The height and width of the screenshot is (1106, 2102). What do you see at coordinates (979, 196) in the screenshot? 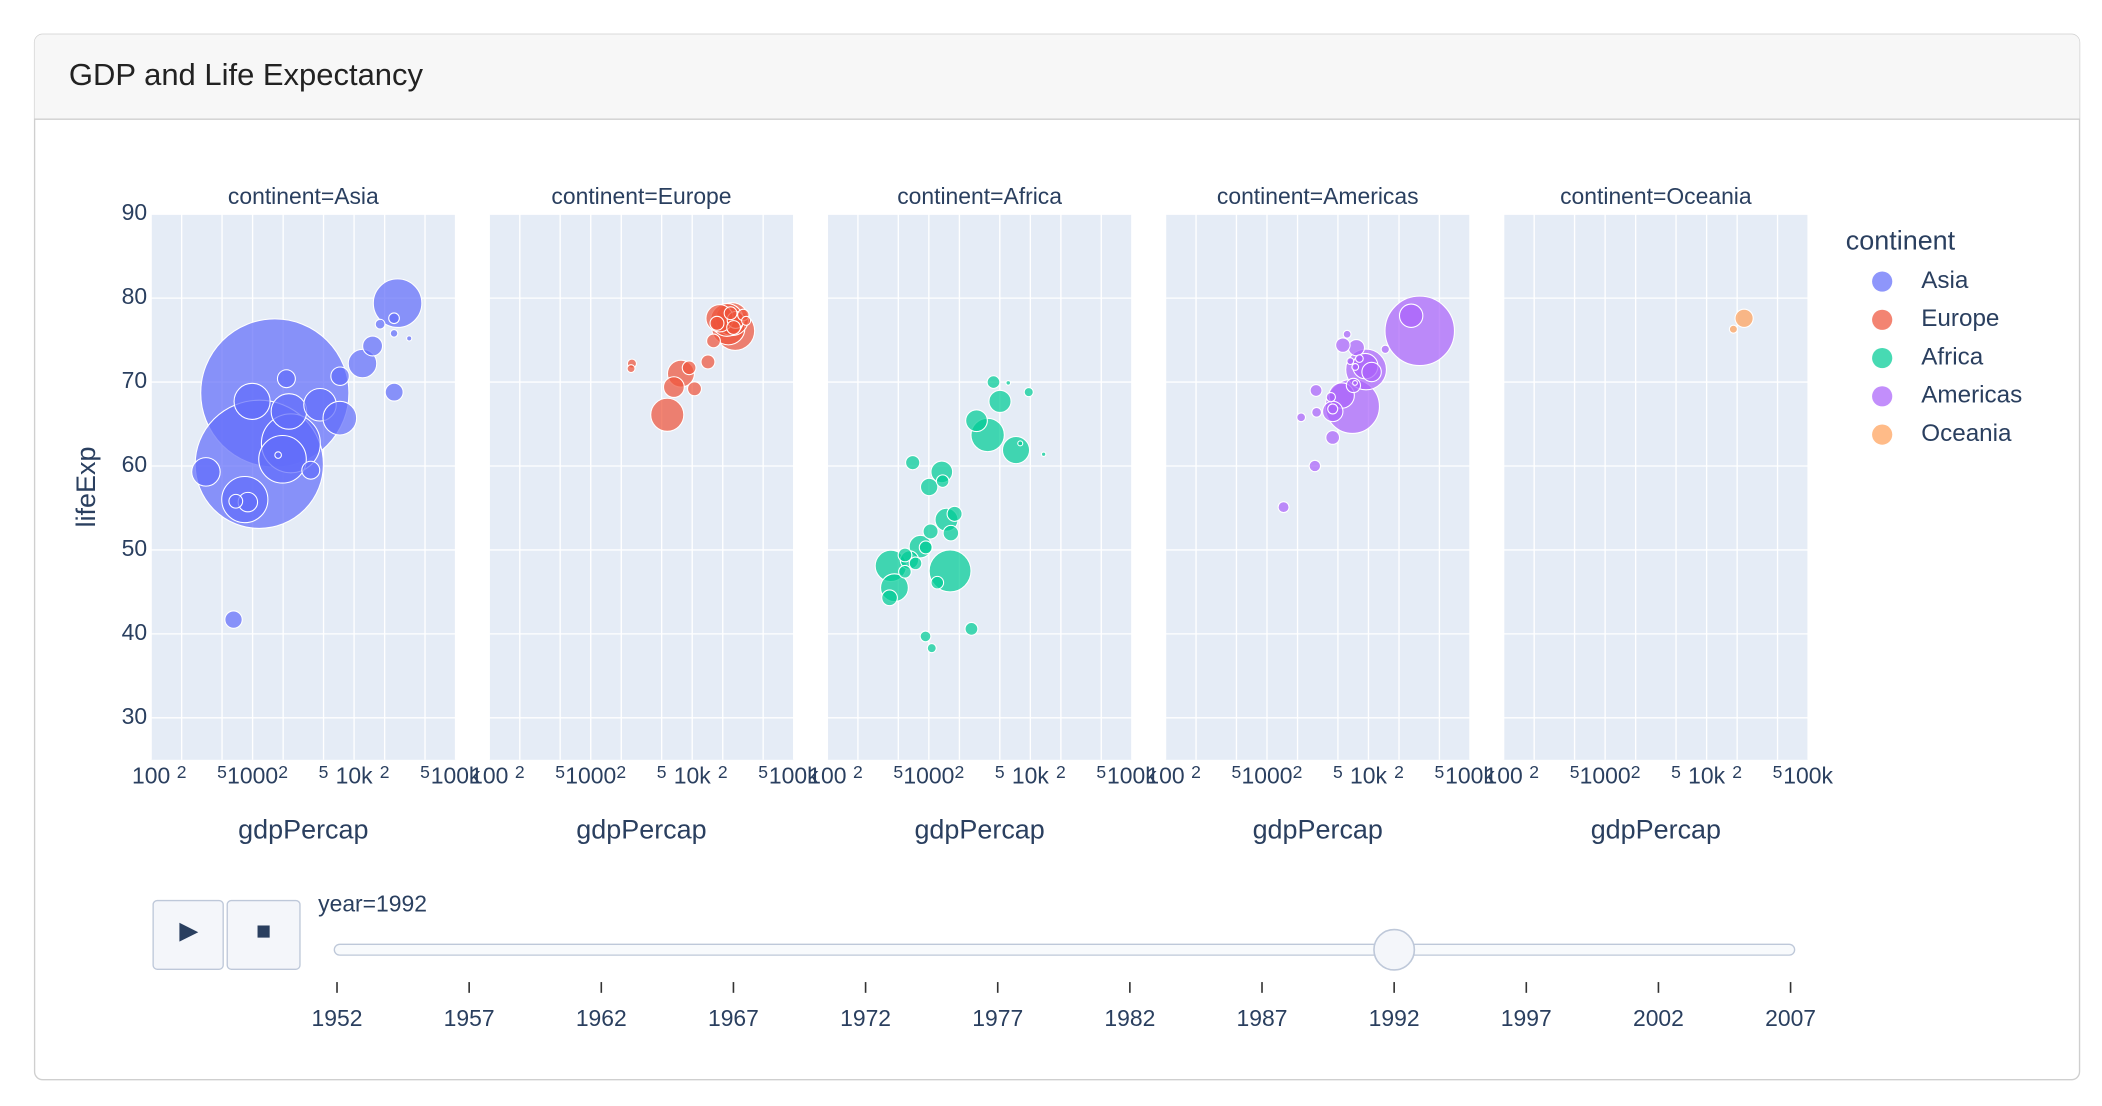
I see `facet-title: continent=Africa` at bounding box center [979, 196].